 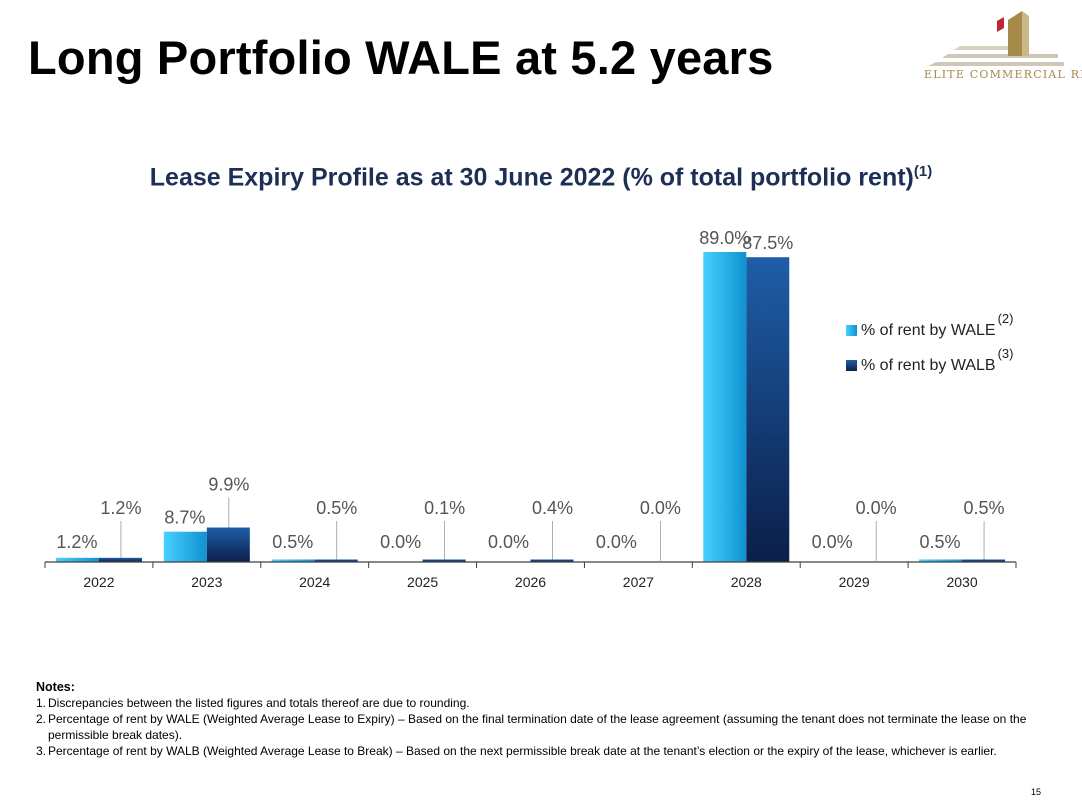 I want to click on x-tick-label: 2029, so click(x=854, y=582).